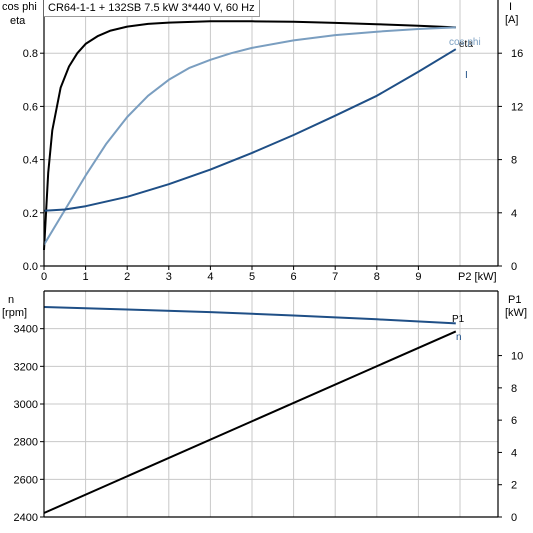 The width and height of the screenshot is (533, 533). I want to click on tick-label-right: 16, so click(517, 54).